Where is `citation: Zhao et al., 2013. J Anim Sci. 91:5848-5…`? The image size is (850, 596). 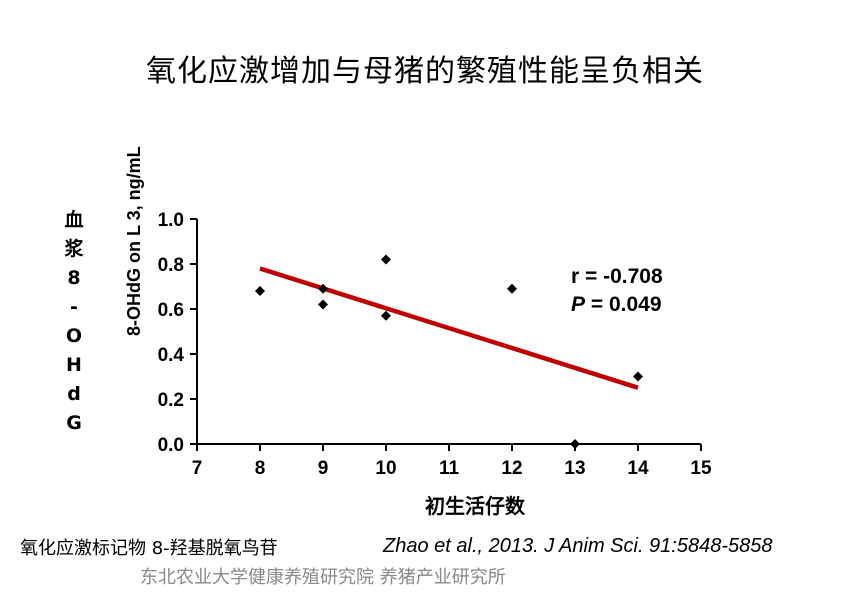
citation: Zhao et al., 2013. J Anim Sci. 91:5848-5… is located at coordinates (578, 546).